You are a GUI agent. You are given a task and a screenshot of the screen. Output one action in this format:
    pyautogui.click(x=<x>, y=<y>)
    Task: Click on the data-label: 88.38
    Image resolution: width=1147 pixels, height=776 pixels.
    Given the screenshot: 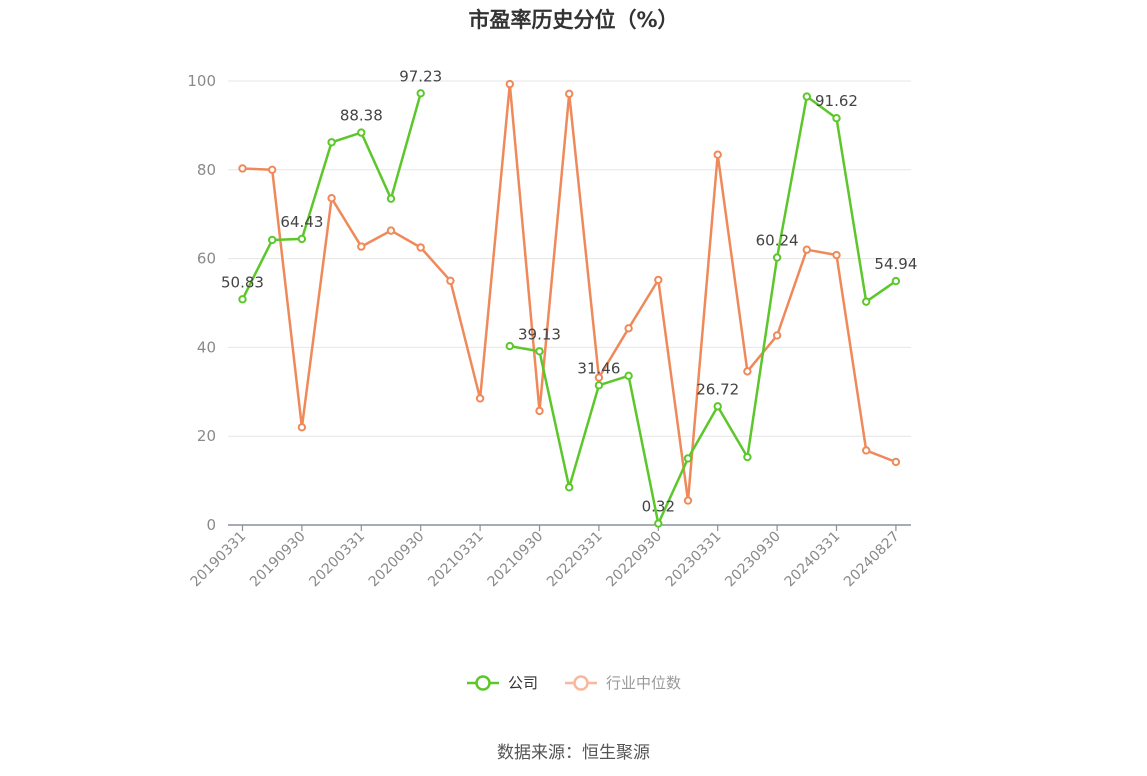 What is the action you would take?
    pyautogui.click(x=361, y=116)
    